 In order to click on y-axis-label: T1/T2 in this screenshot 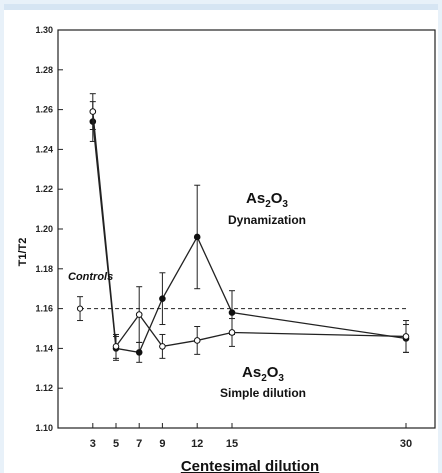, I will do `click(23, 252)`.